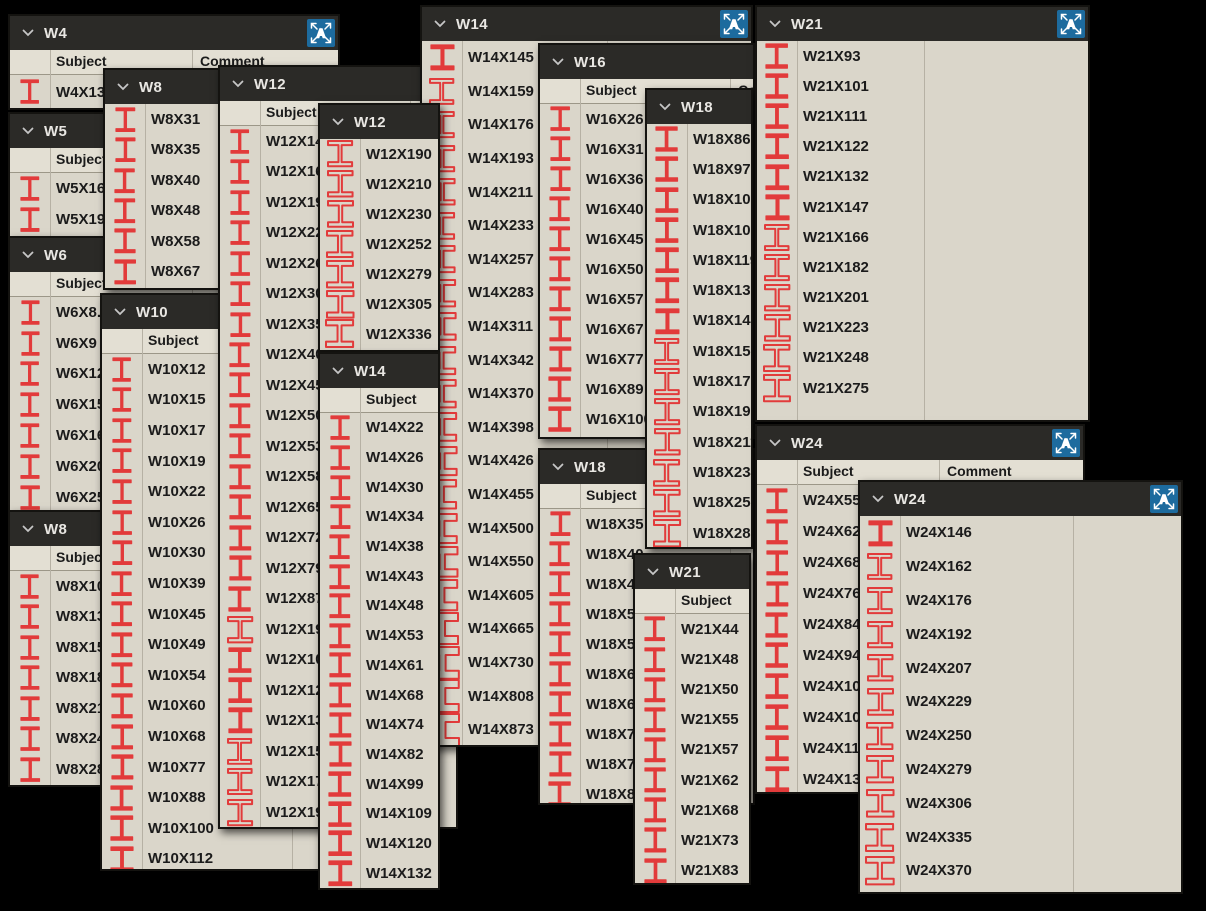 The width and height of the screenshot is (1206, 911). I want to click on panel-titlebar: W18, so click(699, 107).